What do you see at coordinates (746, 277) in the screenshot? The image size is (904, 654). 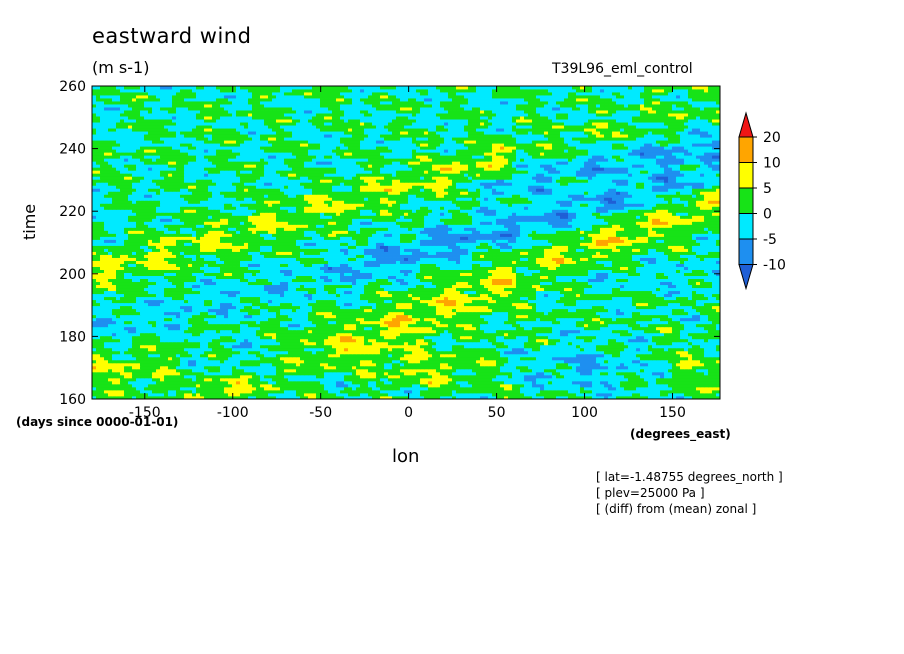 I see `colorbar-arrow-bottom` at bounding box center [746, 277].